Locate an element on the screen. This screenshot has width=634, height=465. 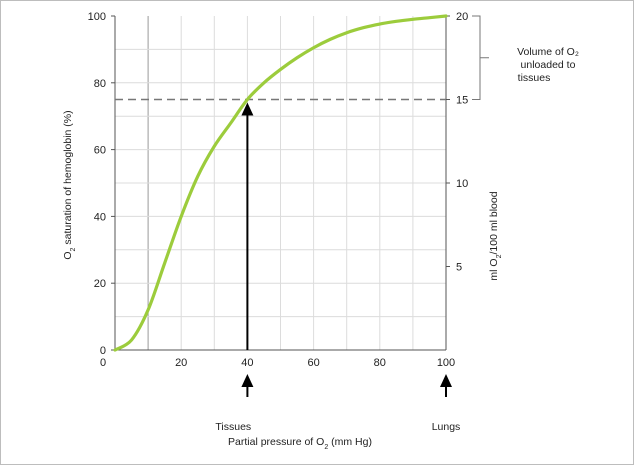
x-tick-label: 0 is located at coordinates (103, 363).